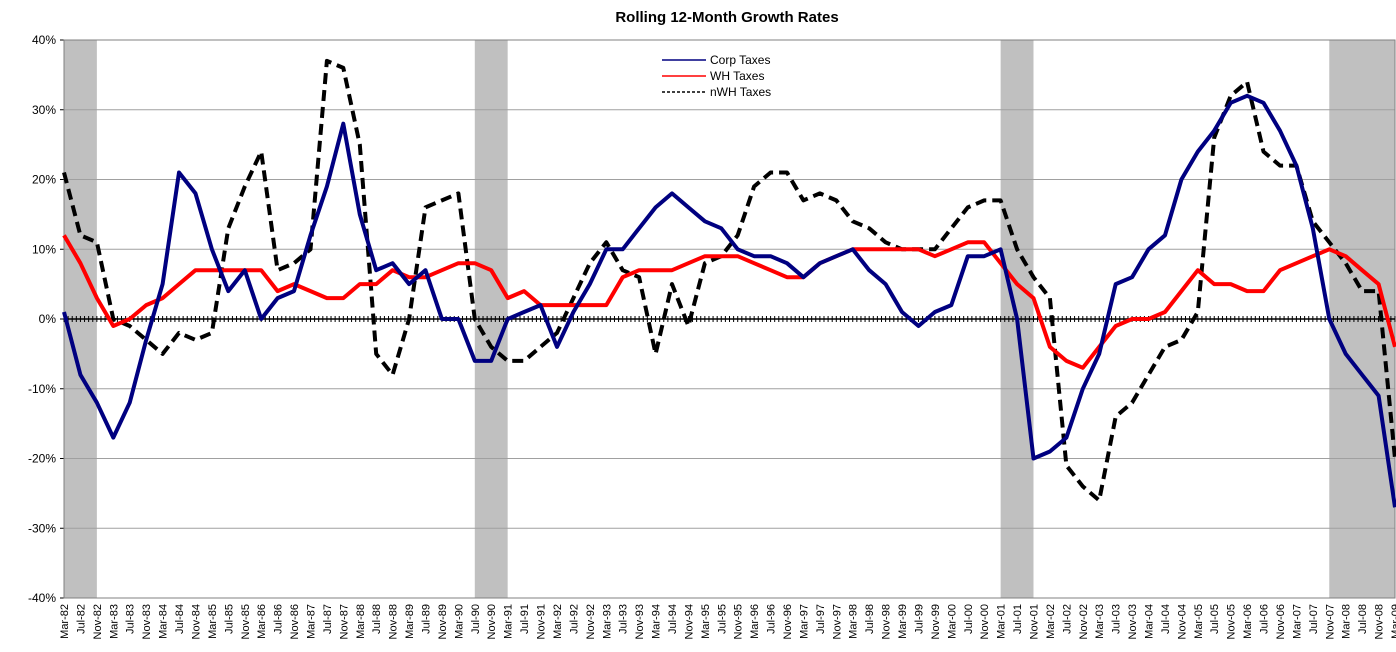  What do you see at coordinates (525, 619) in the screenshot?
I see `x-tick-label: Jul-91` at bounding box center [525, 619].